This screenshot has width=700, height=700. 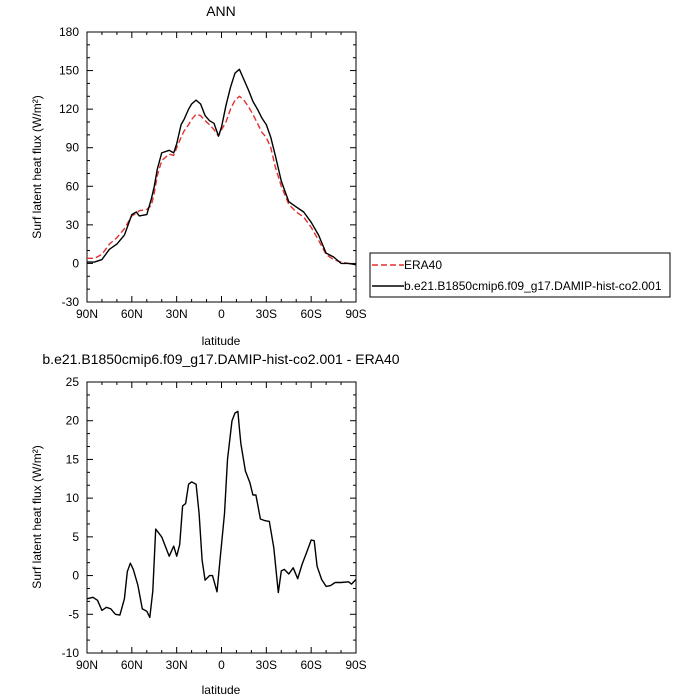 I want to click on y-tick-label-top: 60, so click(x=73, y=186).